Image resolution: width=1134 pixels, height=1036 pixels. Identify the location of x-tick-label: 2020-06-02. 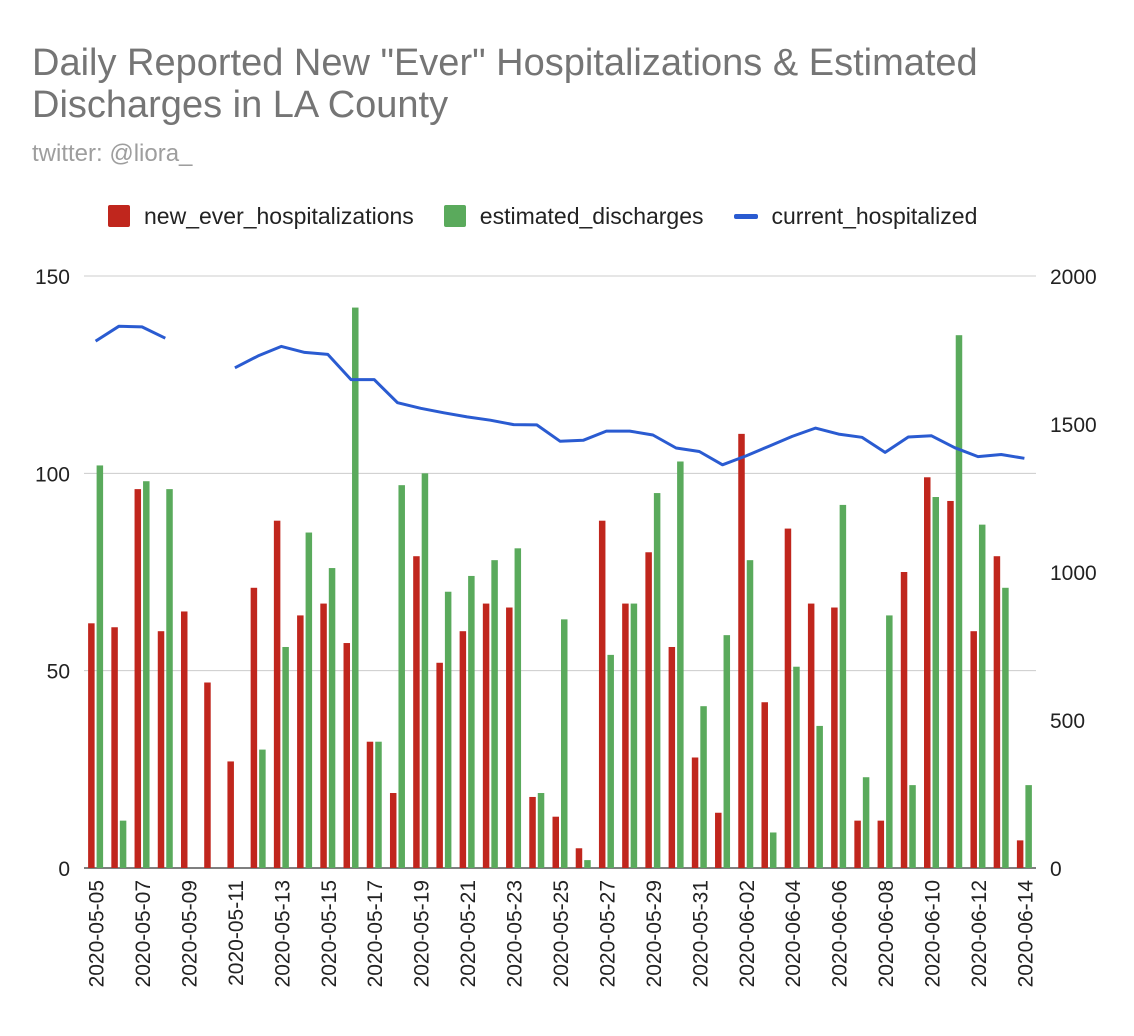
(747, 933).